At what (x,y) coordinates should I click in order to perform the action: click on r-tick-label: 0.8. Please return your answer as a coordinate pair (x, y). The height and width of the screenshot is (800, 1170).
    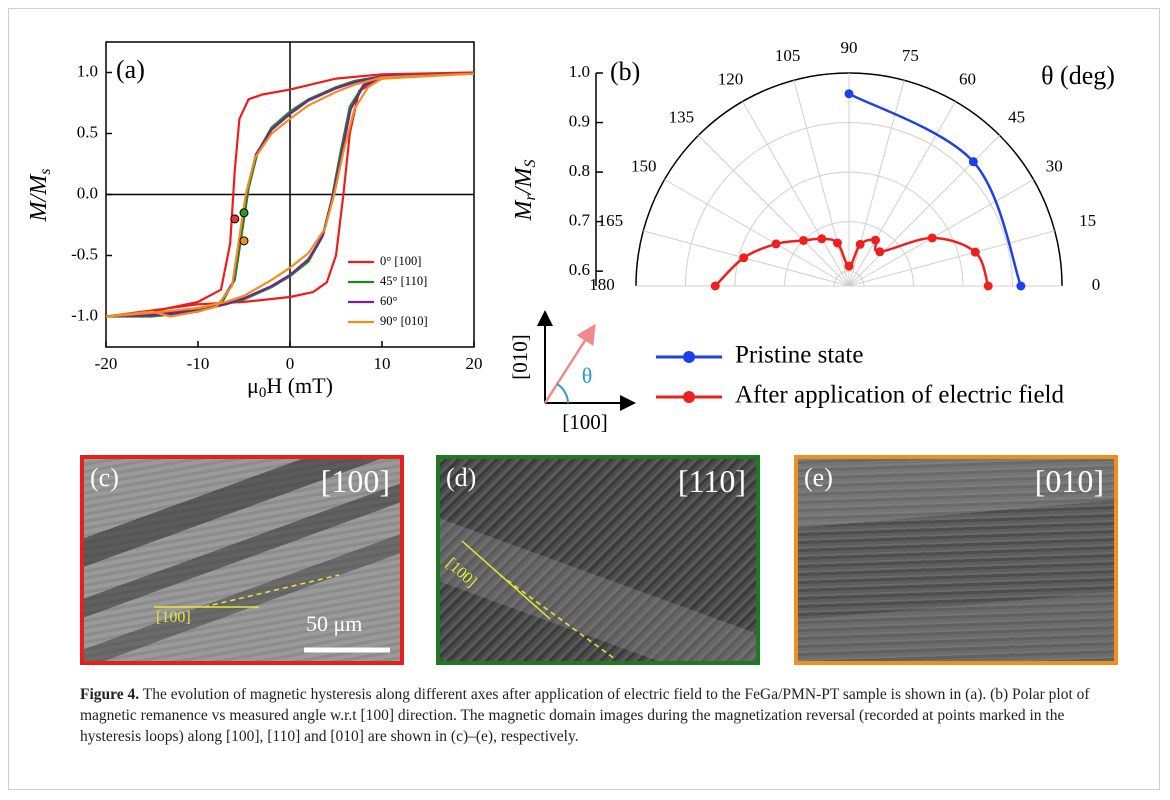
    Looking at the image, I should click on (579, 170).